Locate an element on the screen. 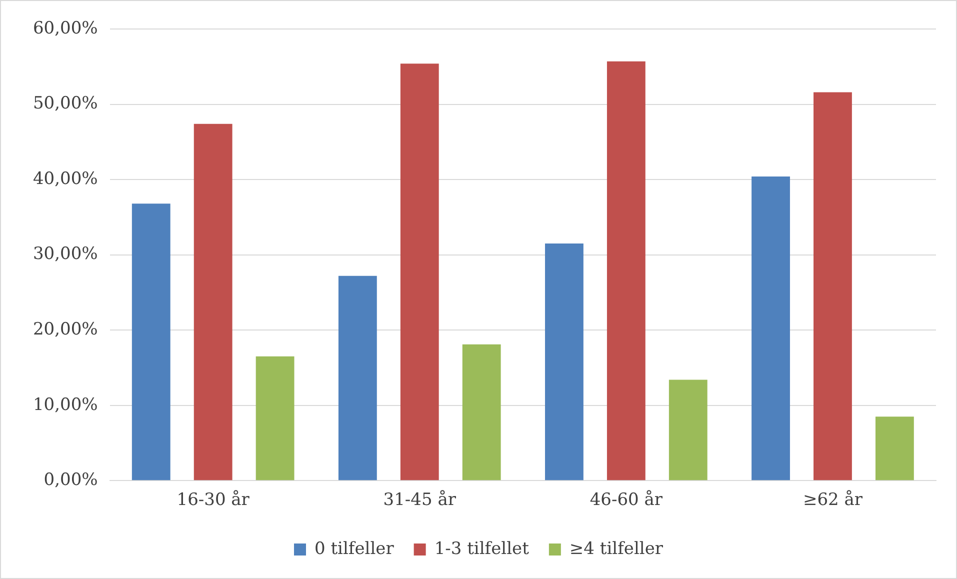  y-tick-label: 60,00% is located at coordinates (65, 28).